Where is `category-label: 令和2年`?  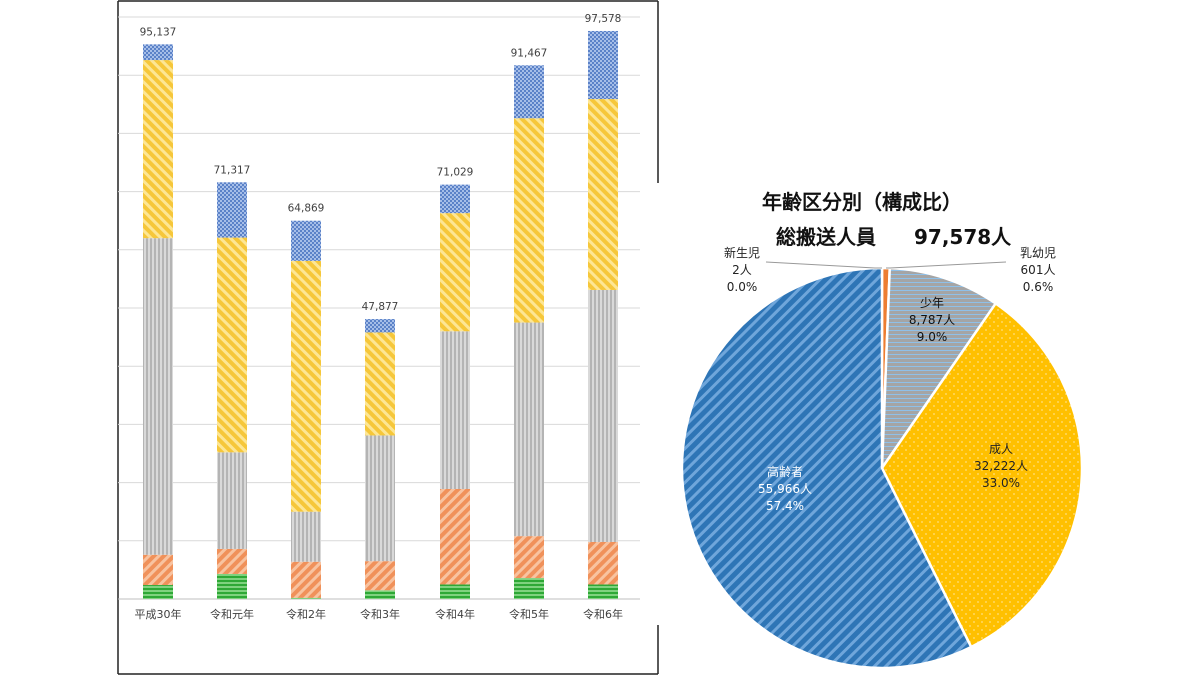
category-label: 令和2年 is located at coordinates (306, 614).